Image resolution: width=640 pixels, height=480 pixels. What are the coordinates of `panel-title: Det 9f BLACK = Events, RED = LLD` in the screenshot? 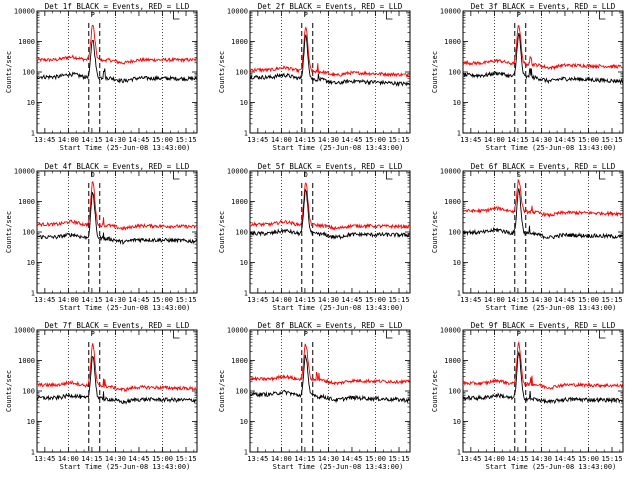 It's located at (543, 325).